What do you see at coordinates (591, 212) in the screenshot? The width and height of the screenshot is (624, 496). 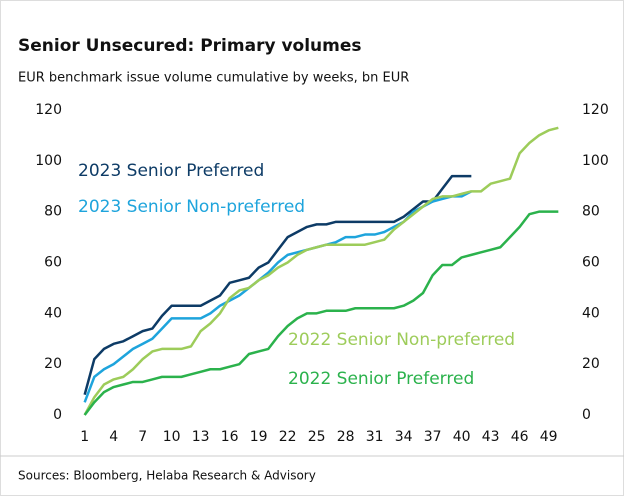 I see `y2-tick-label: 80` at bounding box center [591, 212].